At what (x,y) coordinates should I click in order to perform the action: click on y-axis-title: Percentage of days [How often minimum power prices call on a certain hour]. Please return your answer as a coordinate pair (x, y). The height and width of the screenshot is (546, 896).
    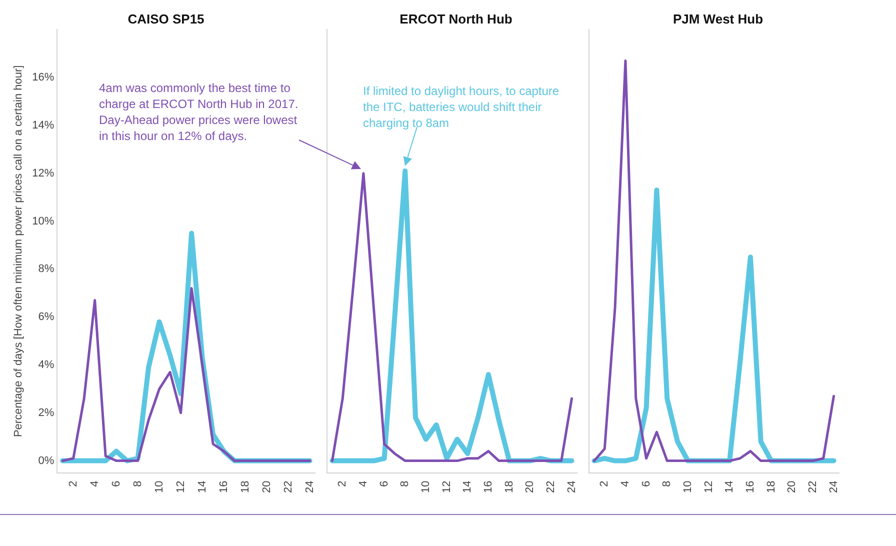
    Looking at the image, I should click on (18, 251).